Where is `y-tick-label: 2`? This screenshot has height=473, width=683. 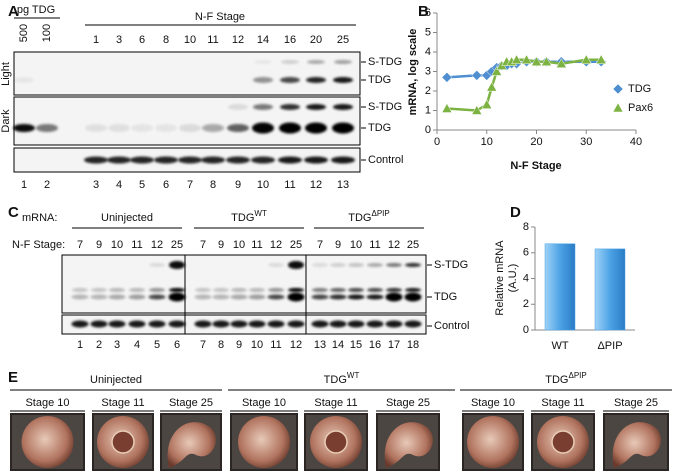 y-tick-label: 2 is located at coordinates (526, 304).